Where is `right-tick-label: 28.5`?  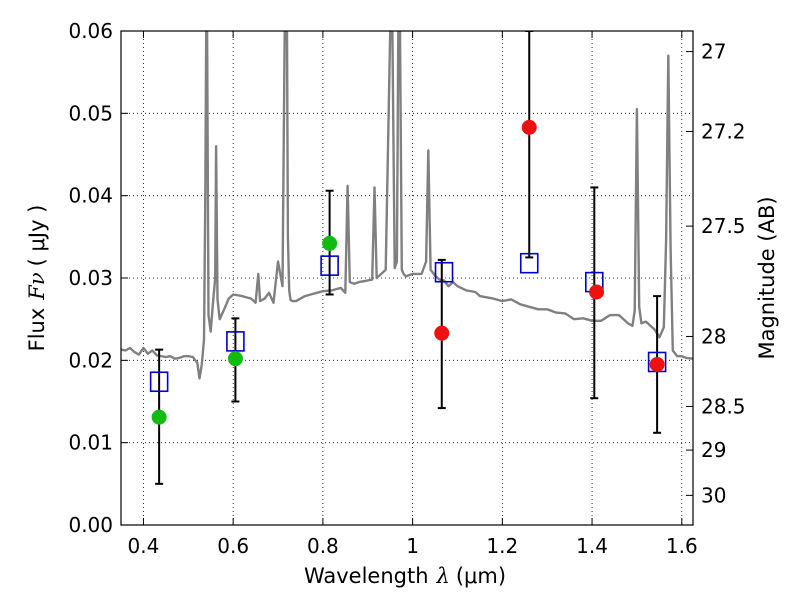
right-tick-label: 28.5 is located at coordinates (723, 406).